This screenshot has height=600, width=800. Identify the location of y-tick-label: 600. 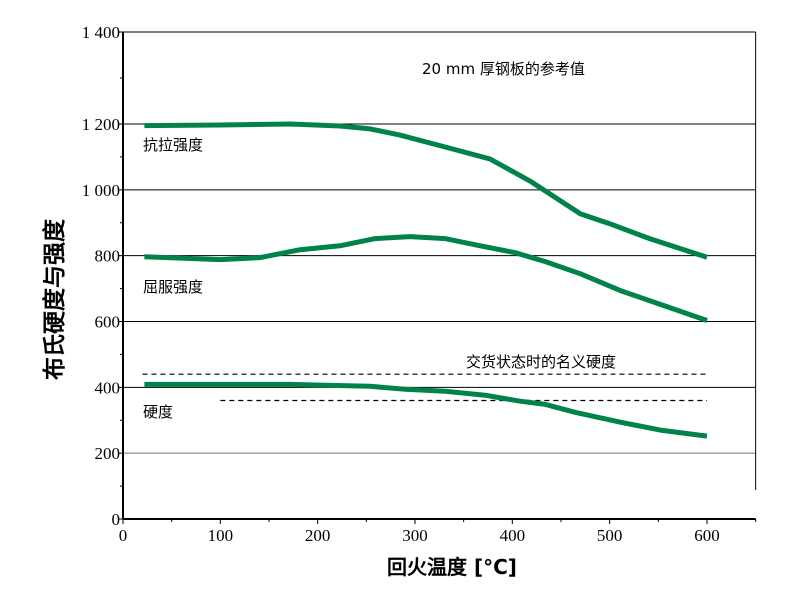
(108, 322).